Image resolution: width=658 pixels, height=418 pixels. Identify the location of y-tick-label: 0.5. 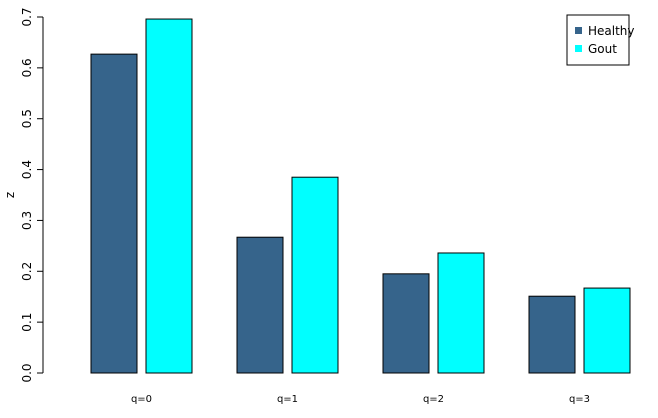
(27, 118).